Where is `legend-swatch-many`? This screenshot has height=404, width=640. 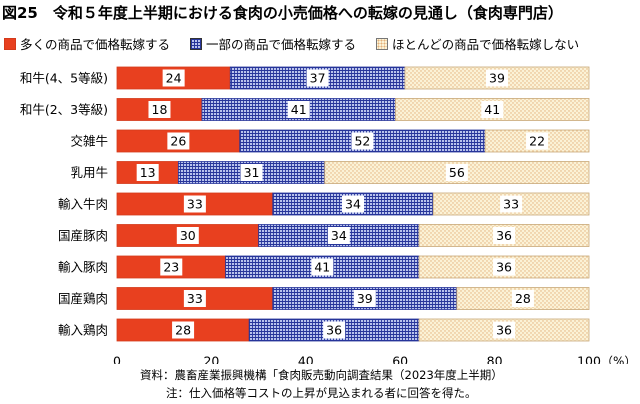
legend-swatch-many is located at coordinates (10, 43).